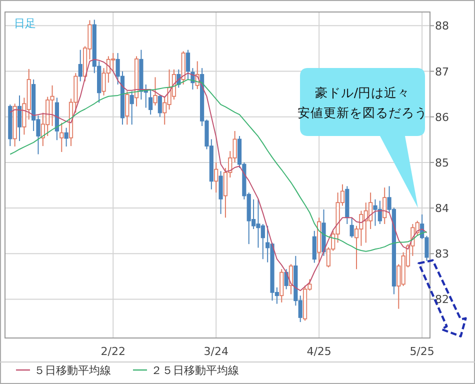  What do you see at coordinates (442, 71) in the screenshot?
I see `y-tick-label: 87` at bounding box center [442, 71].